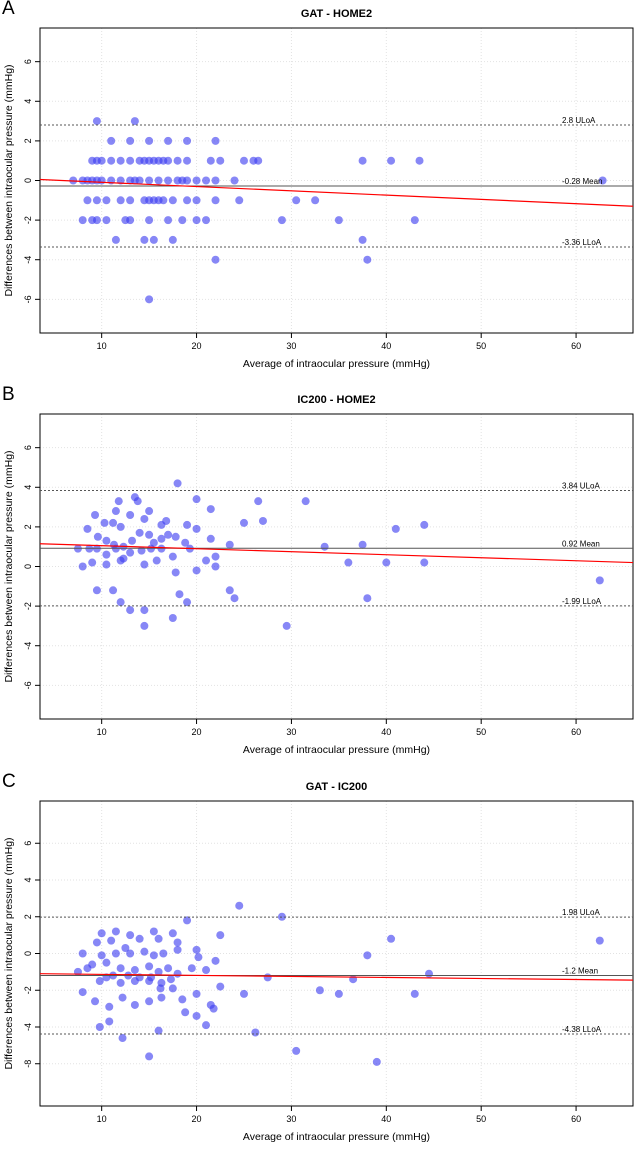 Image resolution: width=635 pixels, height=1159 pixels. What do you see at coordinates (576, 1119) in the screenshot?
I see `x-tick-label: 60` at bounding box center [576, 1119].